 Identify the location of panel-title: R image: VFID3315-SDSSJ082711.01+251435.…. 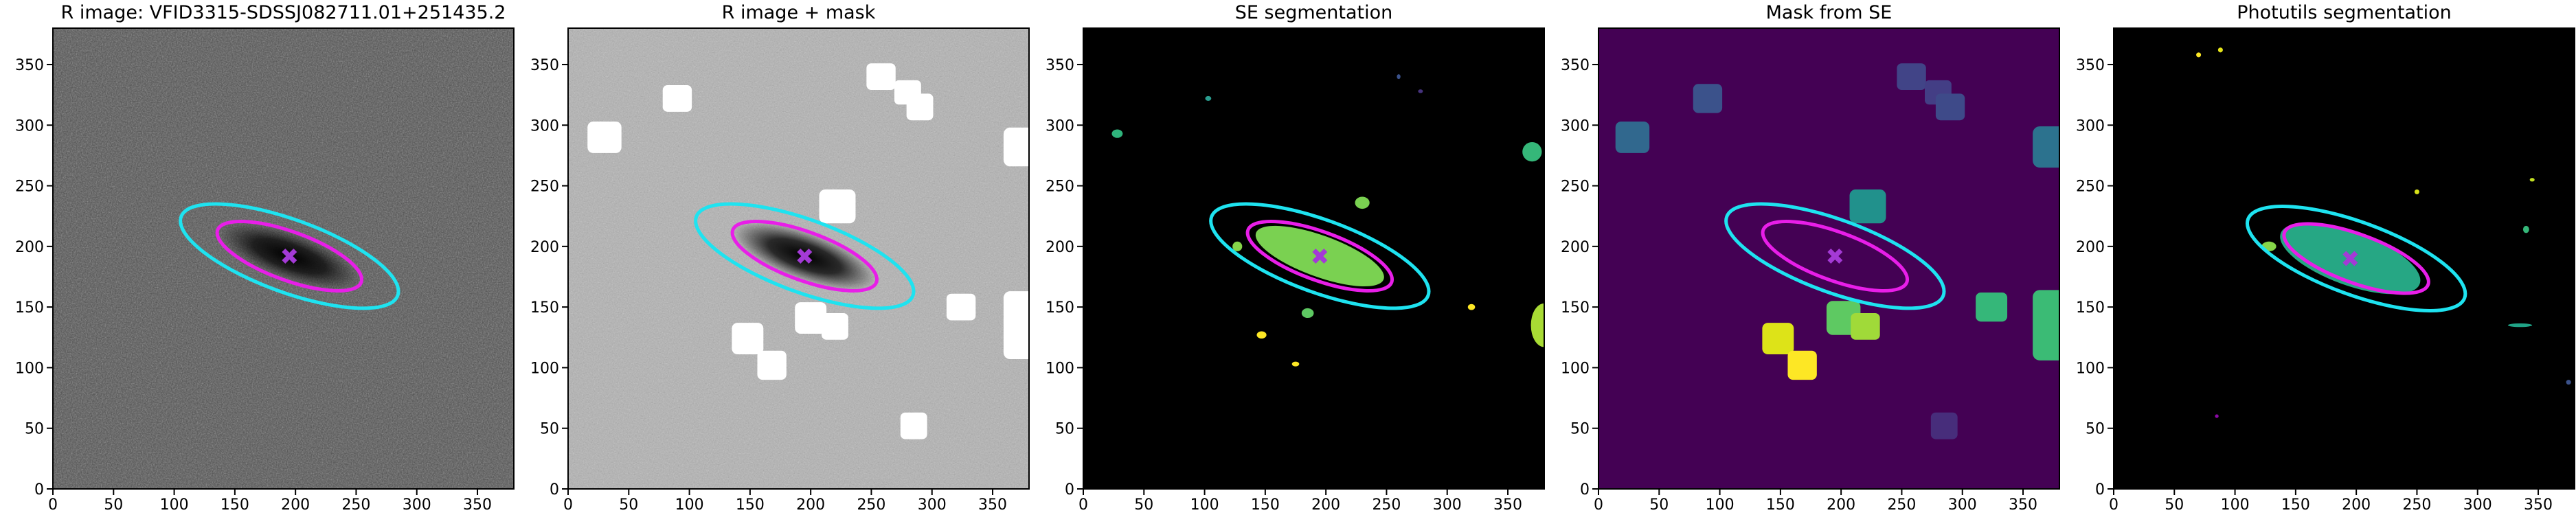
(283, 12).